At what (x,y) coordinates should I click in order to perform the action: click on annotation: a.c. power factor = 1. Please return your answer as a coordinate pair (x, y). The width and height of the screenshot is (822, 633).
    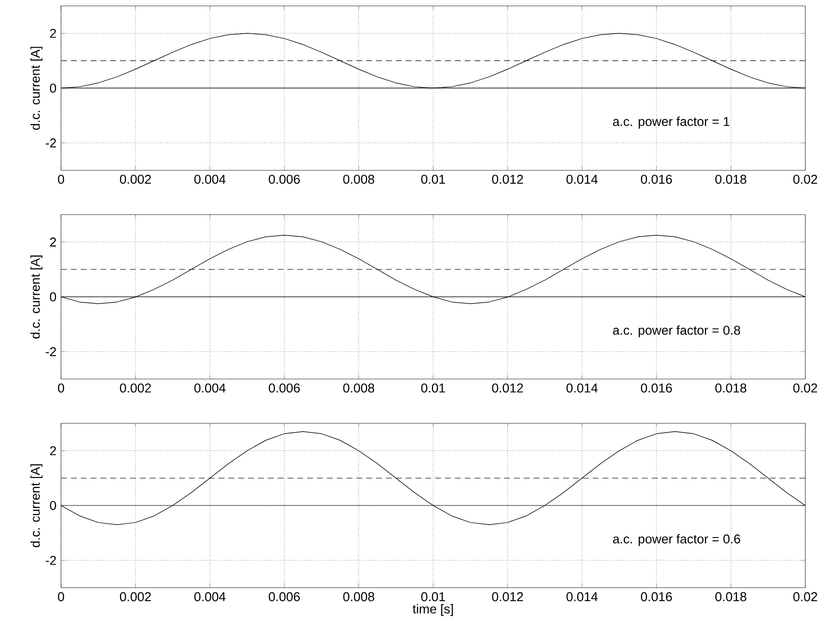
    Looking at the image, I should click on (671, 122).